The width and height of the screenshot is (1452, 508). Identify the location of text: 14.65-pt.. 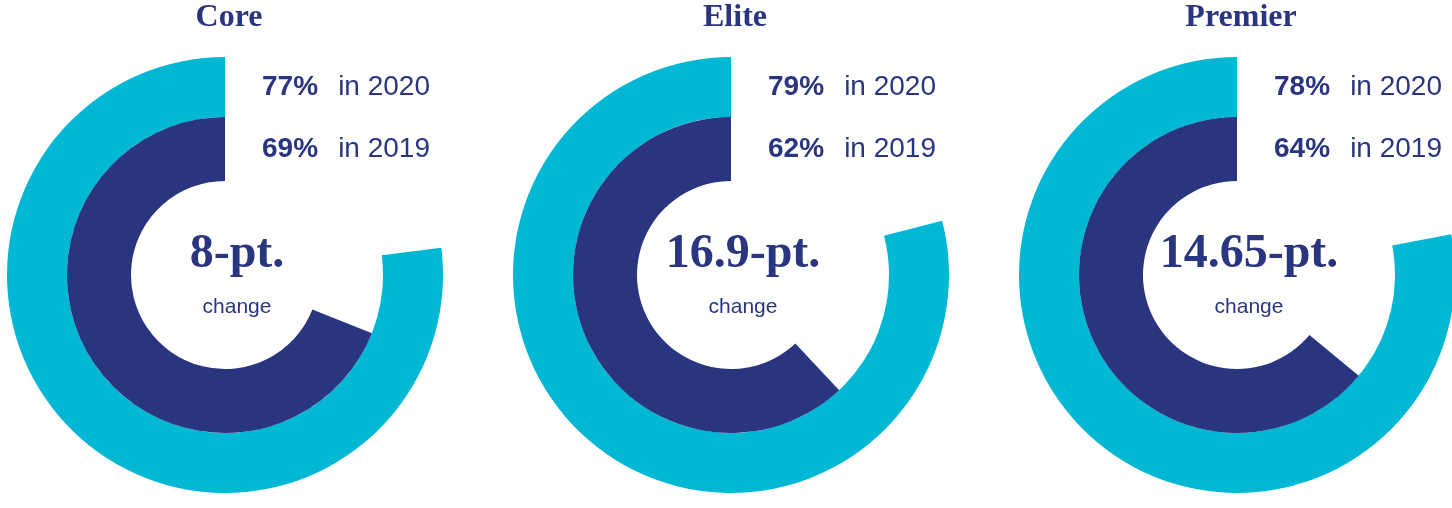
(1249, 250).